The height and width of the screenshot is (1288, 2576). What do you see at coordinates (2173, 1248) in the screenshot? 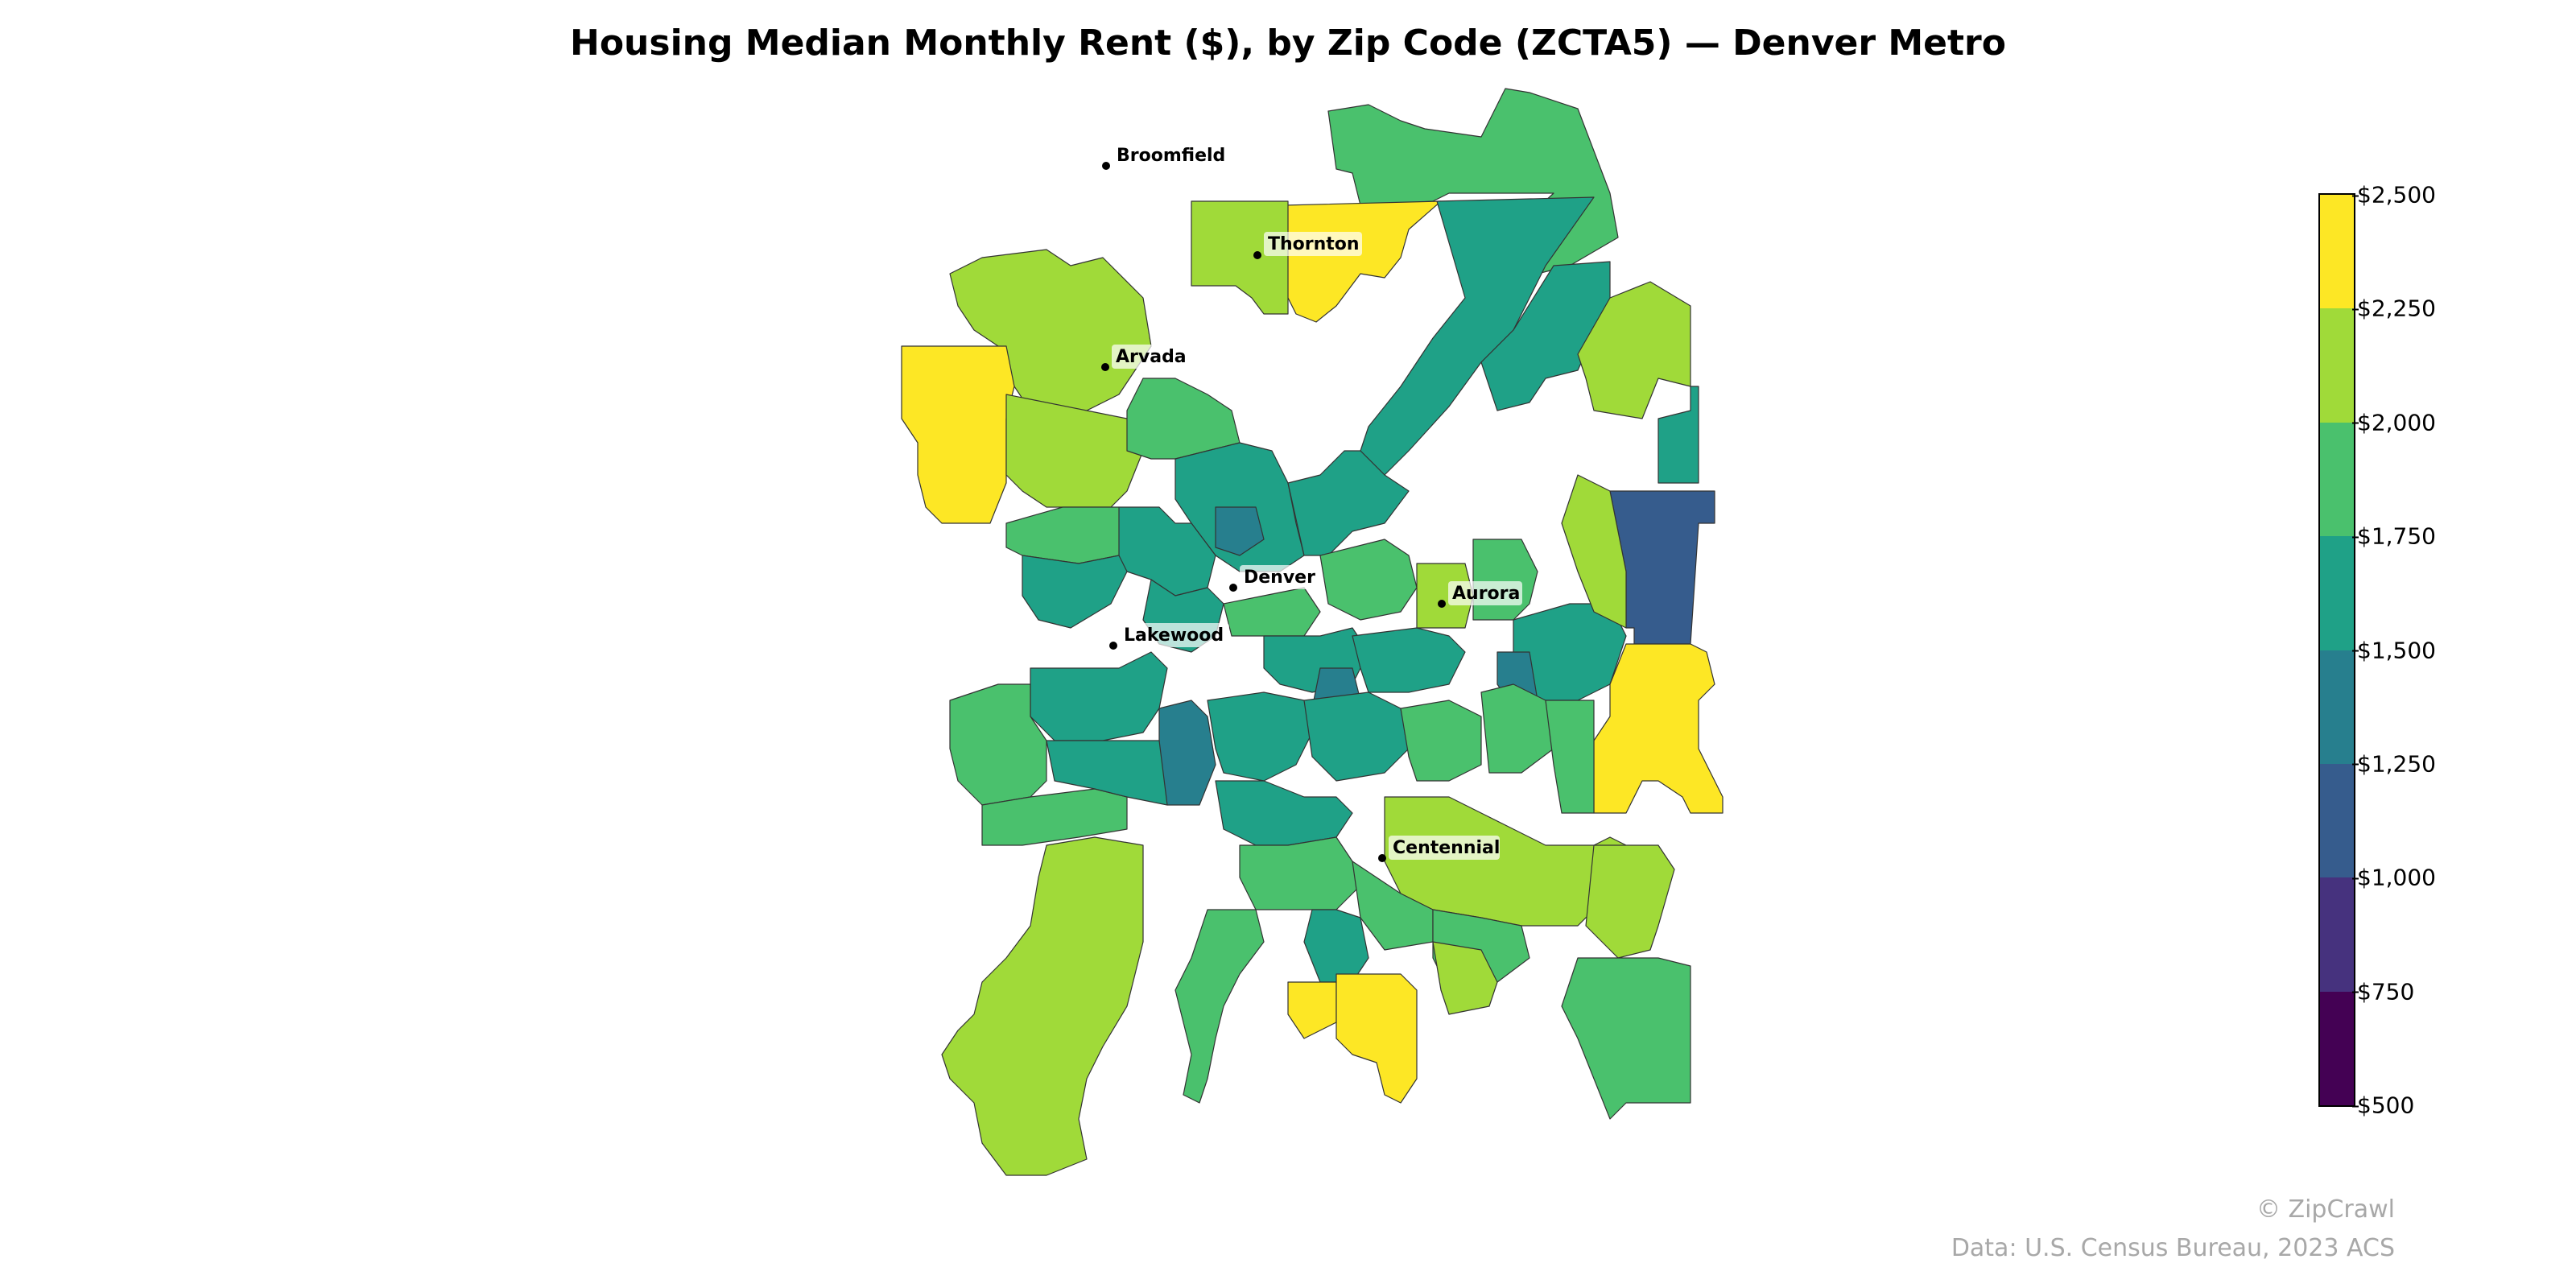
I see `data-source: Data: U.S. Census Bureau, 2023 ACS` at bounding box center [2173, 1248].